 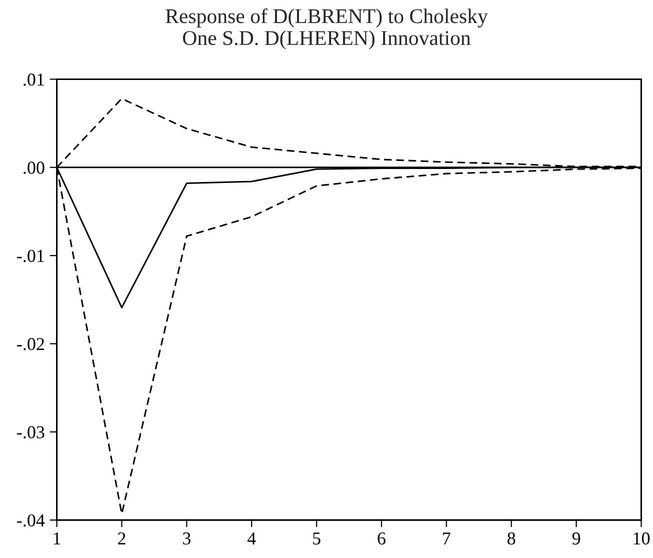 I want to click on y-tick-label: .00, so click(x=34, y=168).